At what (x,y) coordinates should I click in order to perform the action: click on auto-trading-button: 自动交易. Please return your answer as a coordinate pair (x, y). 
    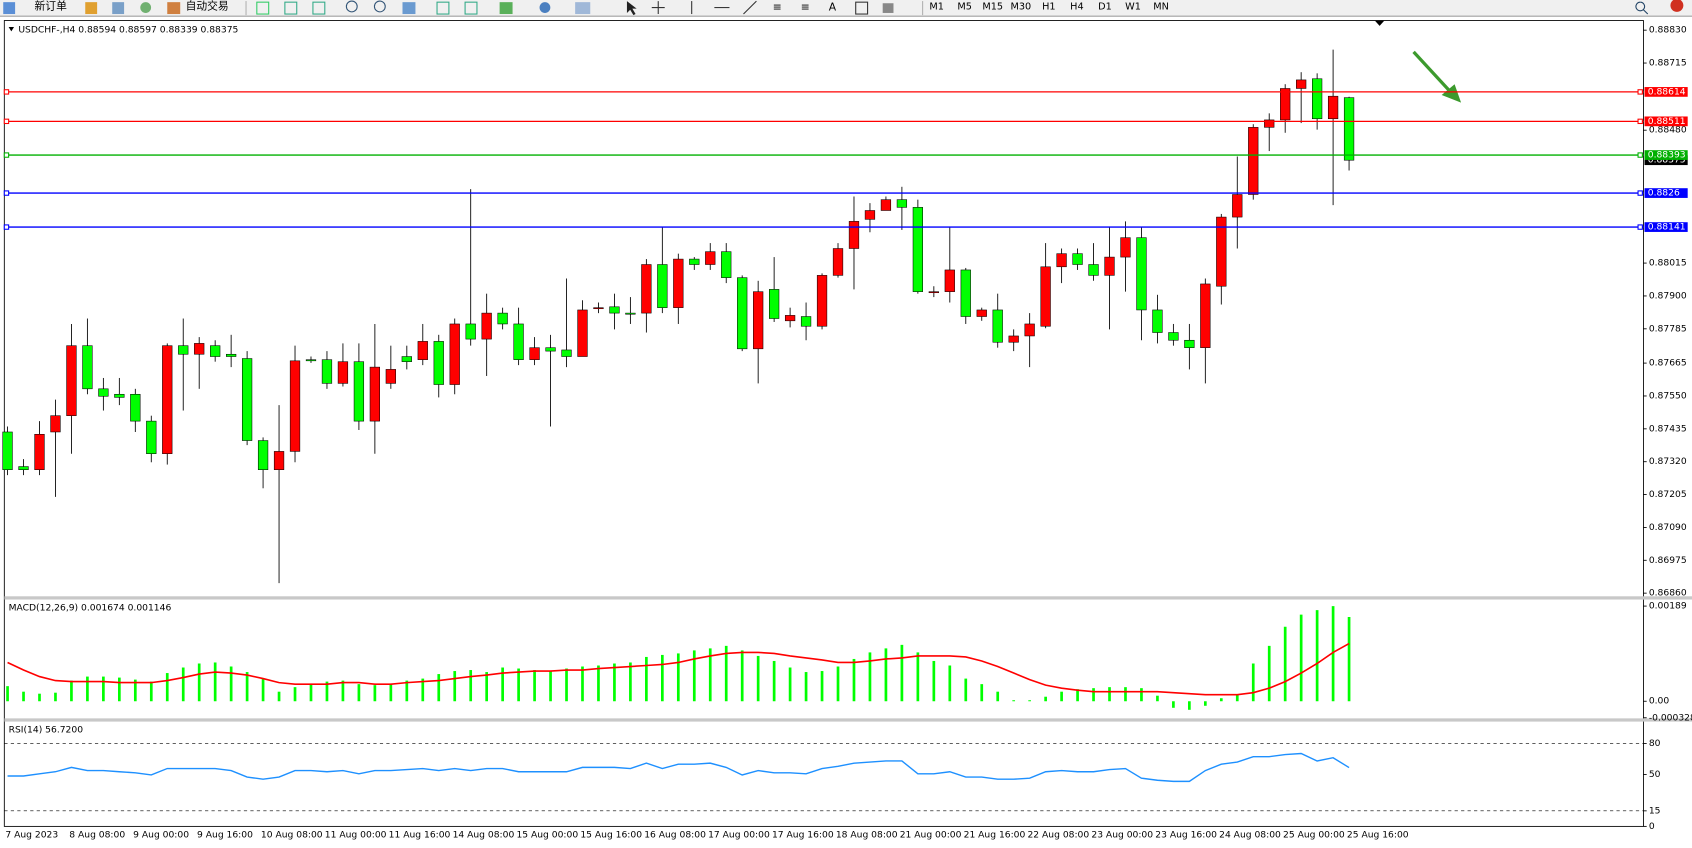
    Looking at the image, I should click on (207, 6).